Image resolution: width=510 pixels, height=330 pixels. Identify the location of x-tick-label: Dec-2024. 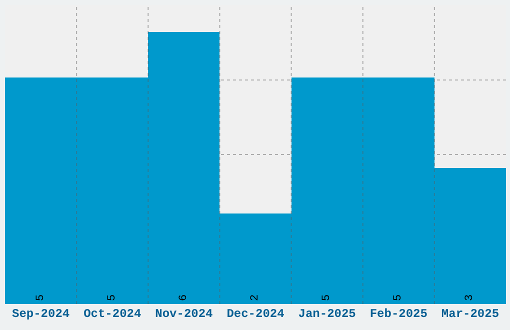
(255, 314).